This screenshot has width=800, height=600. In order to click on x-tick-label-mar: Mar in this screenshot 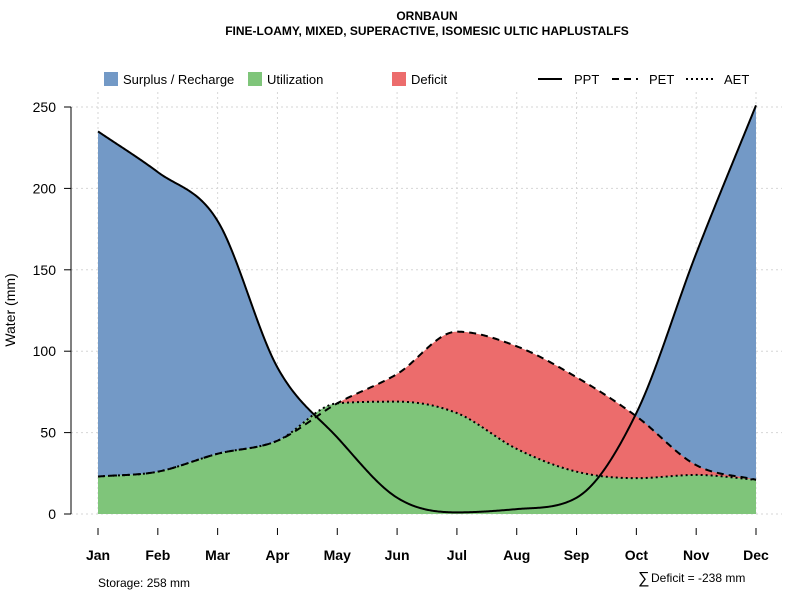, I will do `click(217, 555)`.